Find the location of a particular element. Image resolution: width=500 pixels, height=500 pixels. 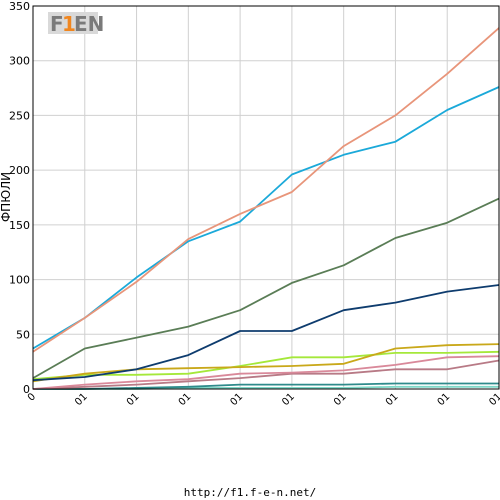

logo-box is located at coordinates (73, 23).